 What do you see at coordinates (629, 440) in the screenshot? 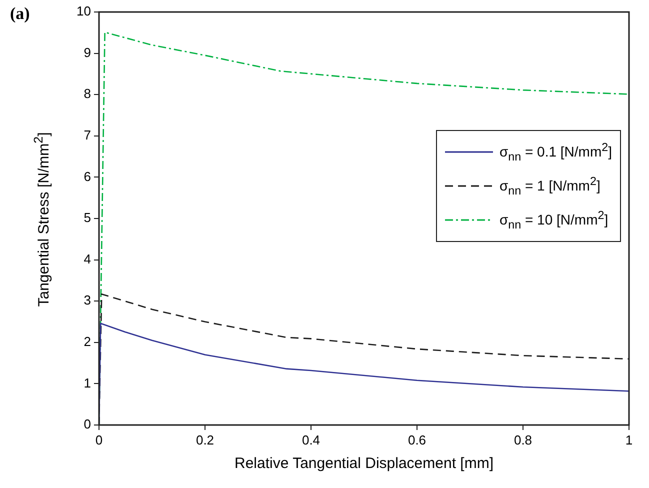
I see `x-tick-label: 1` at bounding box center [629, 440].